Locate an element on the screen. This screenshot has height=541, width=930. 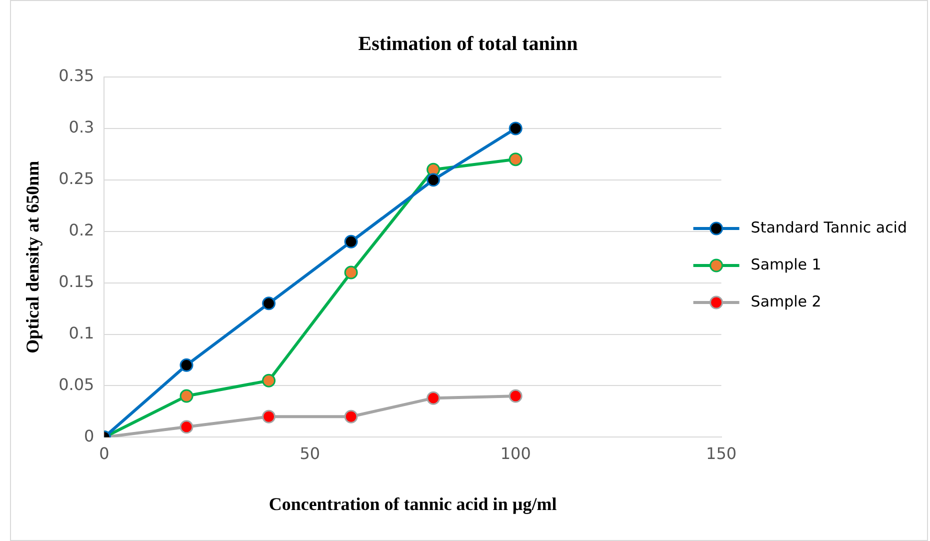
legend-label: Standard Tannic acid is located at coordinates (829, 227).